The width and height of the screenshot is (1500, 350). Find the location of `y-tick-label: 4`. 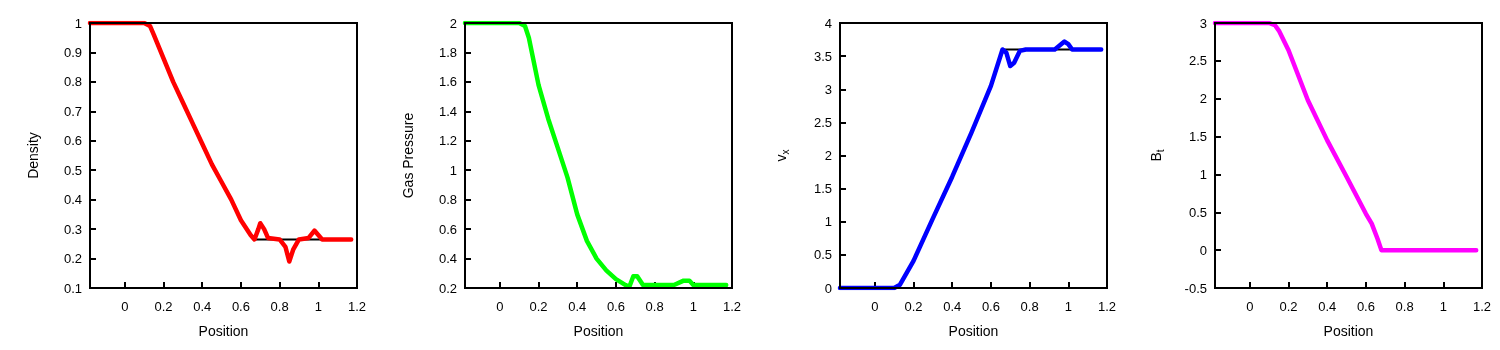

y-tick-label: 4 is located at coordinates (828, 23).